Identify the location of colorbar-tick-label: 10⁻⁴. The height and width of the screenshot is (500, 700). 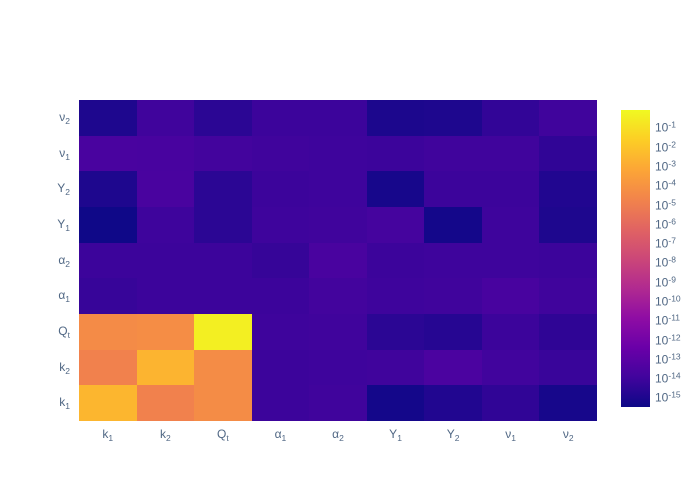
(665, 185).